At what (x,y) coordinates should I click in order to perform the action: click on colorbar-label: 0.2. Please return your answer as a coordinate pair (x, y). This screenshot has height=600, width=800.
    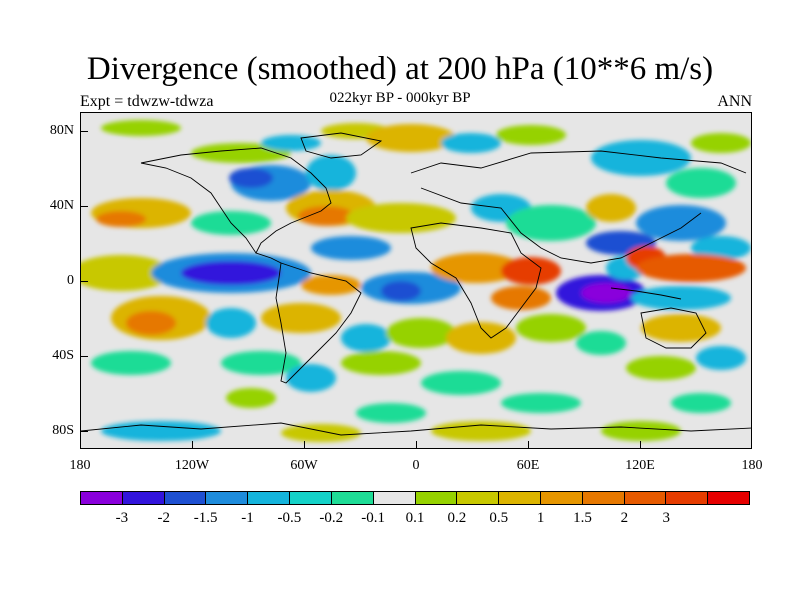
    Looking at the image, I should click on (457, 518).